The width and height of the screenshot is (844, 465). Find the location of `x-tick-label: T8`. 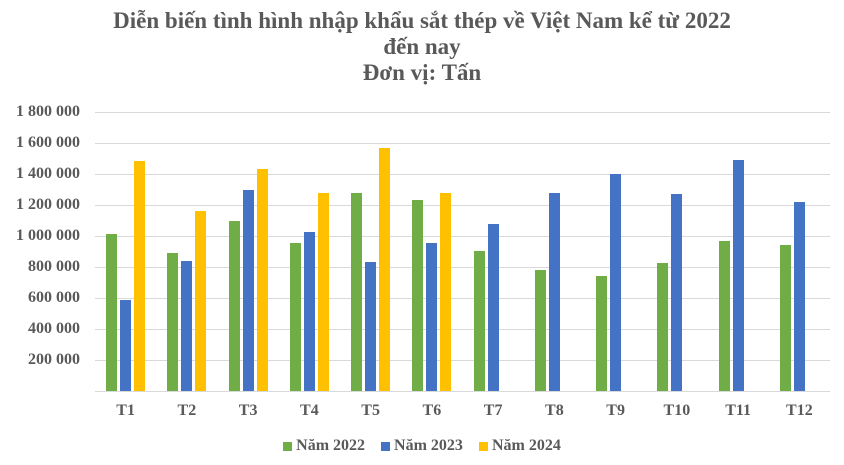

x-tick-label: T8 is located at coordinates (554, 410).